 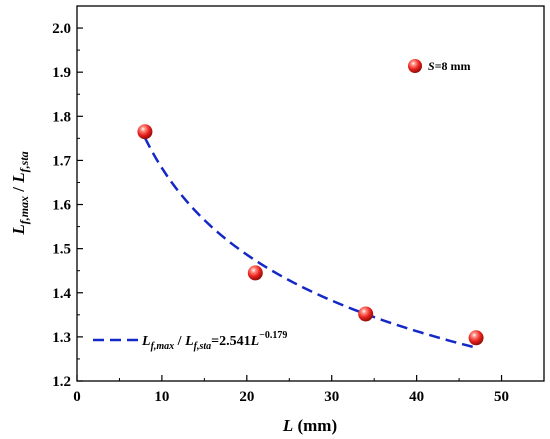 I want to click on legend-label: S=8 mm, so click(x=449, y=66).